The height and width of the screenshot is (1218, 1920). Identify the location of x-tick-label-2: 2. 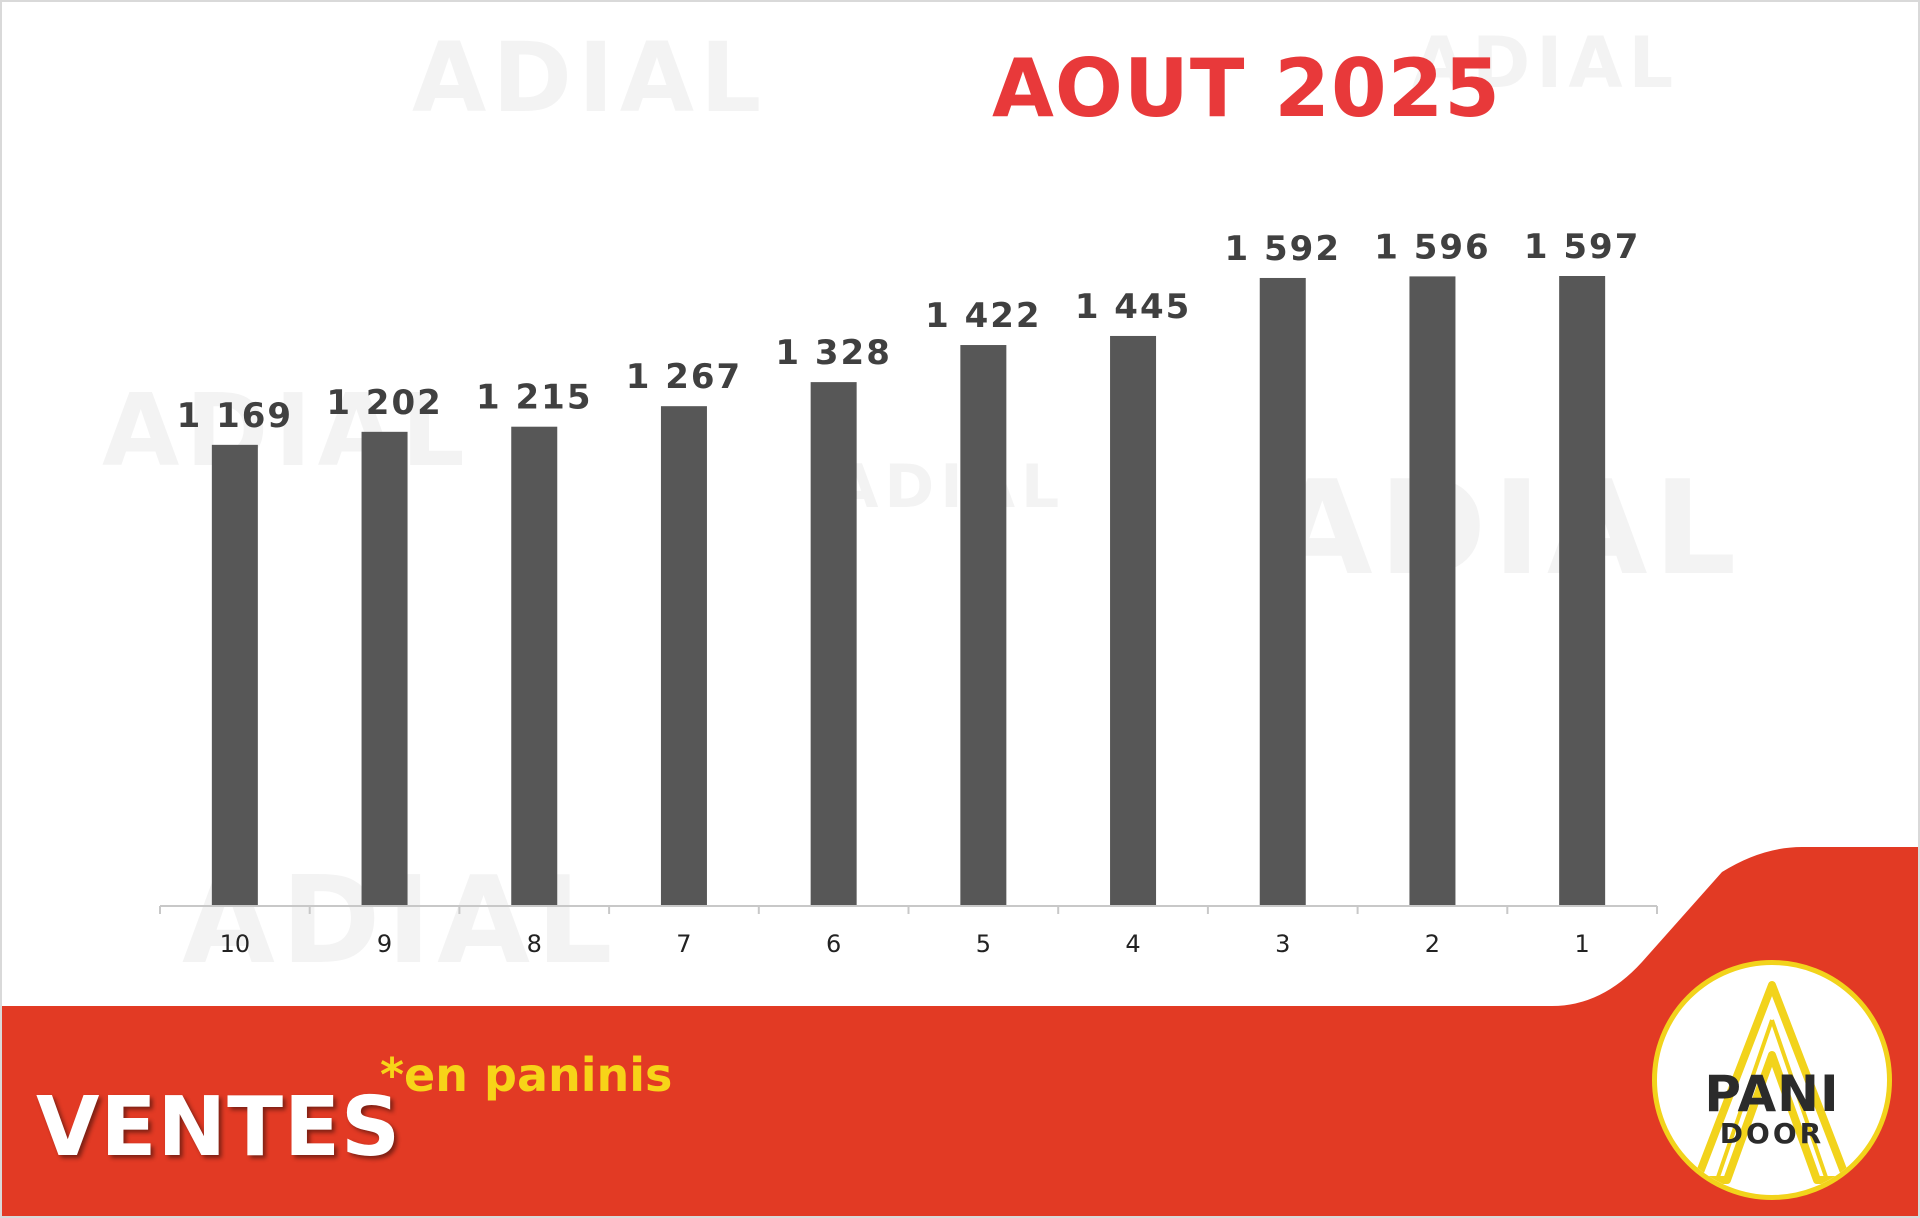
(1432, 944).